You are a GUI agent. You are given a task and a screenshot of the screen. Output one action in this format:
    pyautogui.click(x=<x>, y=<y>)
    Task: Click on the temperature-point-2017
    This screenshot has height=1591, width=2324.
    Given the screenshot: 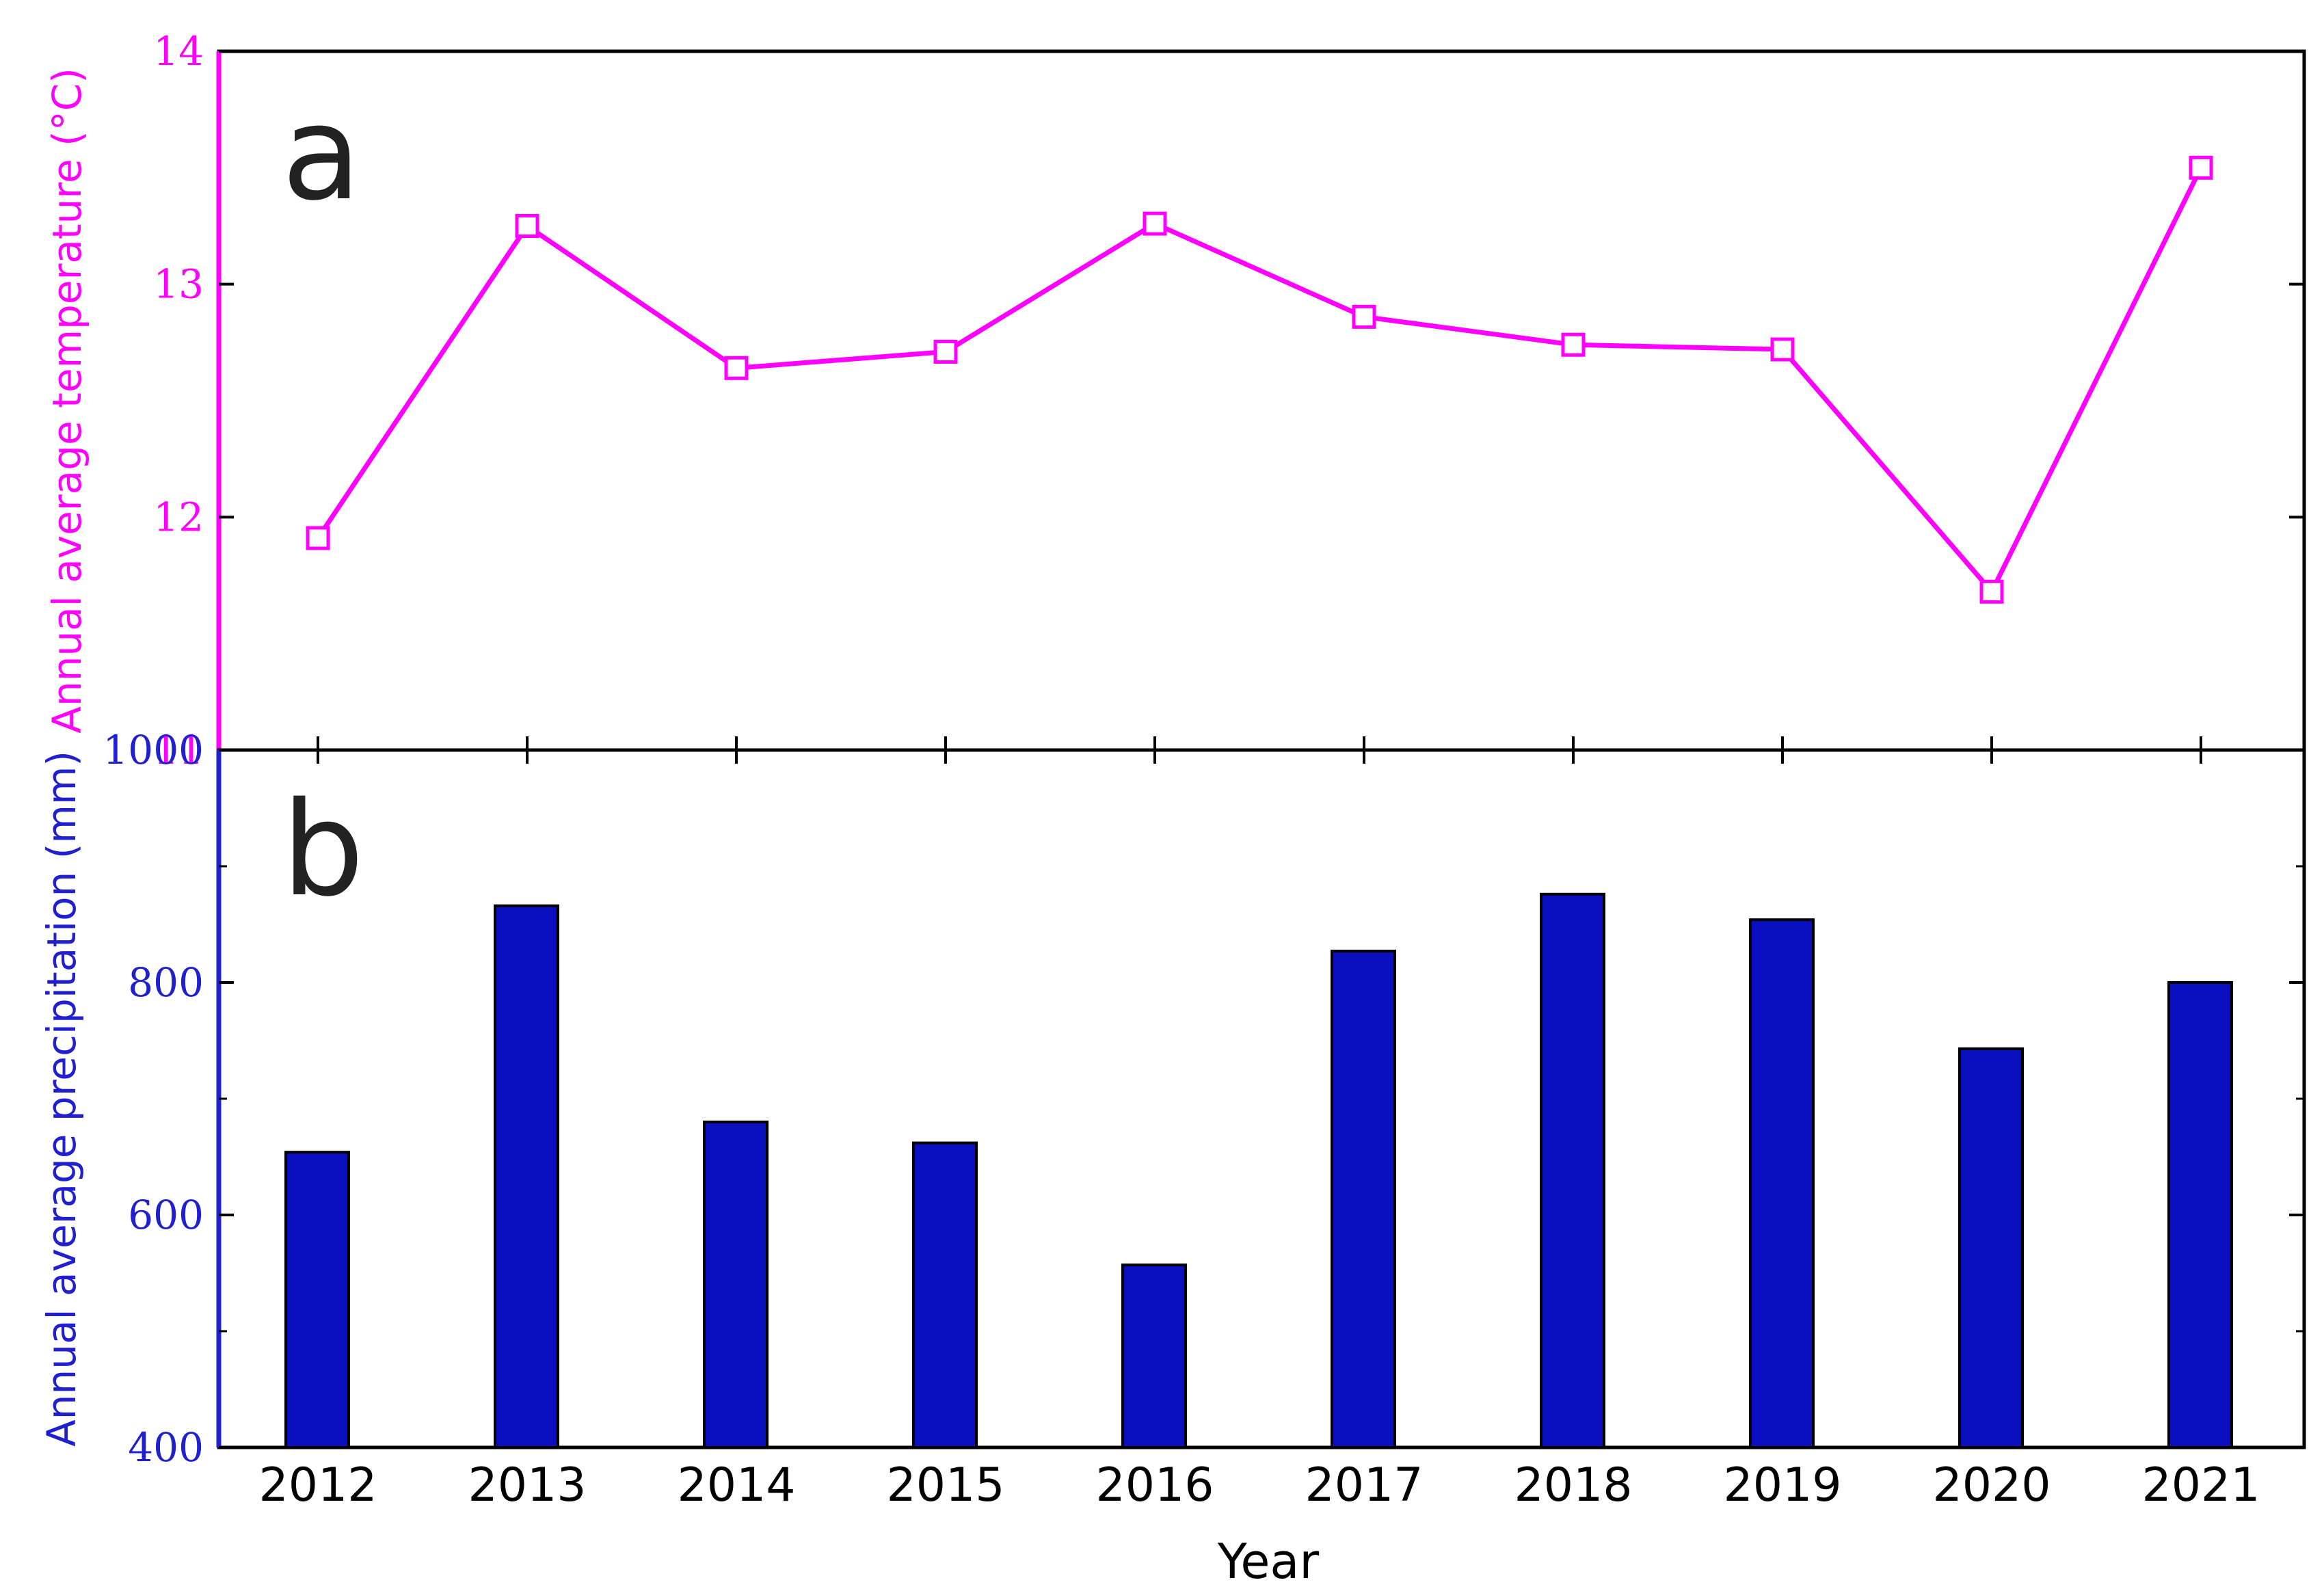 What is the action you would take?
    pyautogui.click(x=1364, y=316)
    